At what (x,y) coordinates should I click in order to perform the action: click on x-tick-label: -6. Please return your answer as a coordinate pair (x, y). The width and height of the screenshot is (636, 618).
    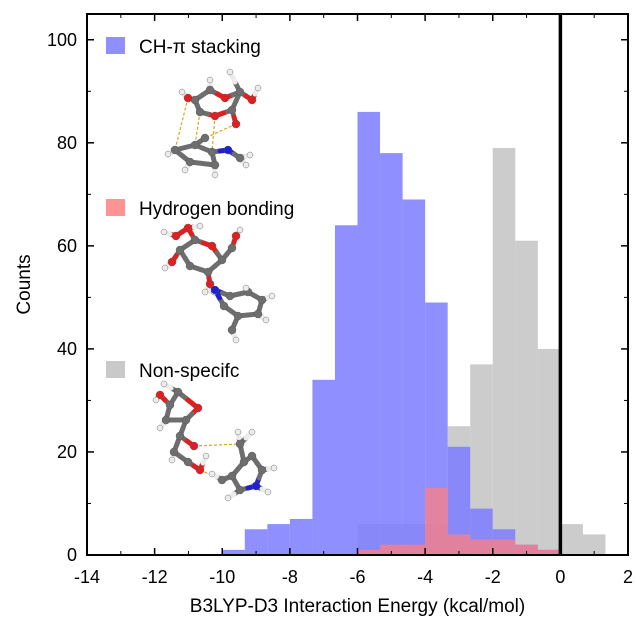
    Looking at the image, I should click on (357, 577).